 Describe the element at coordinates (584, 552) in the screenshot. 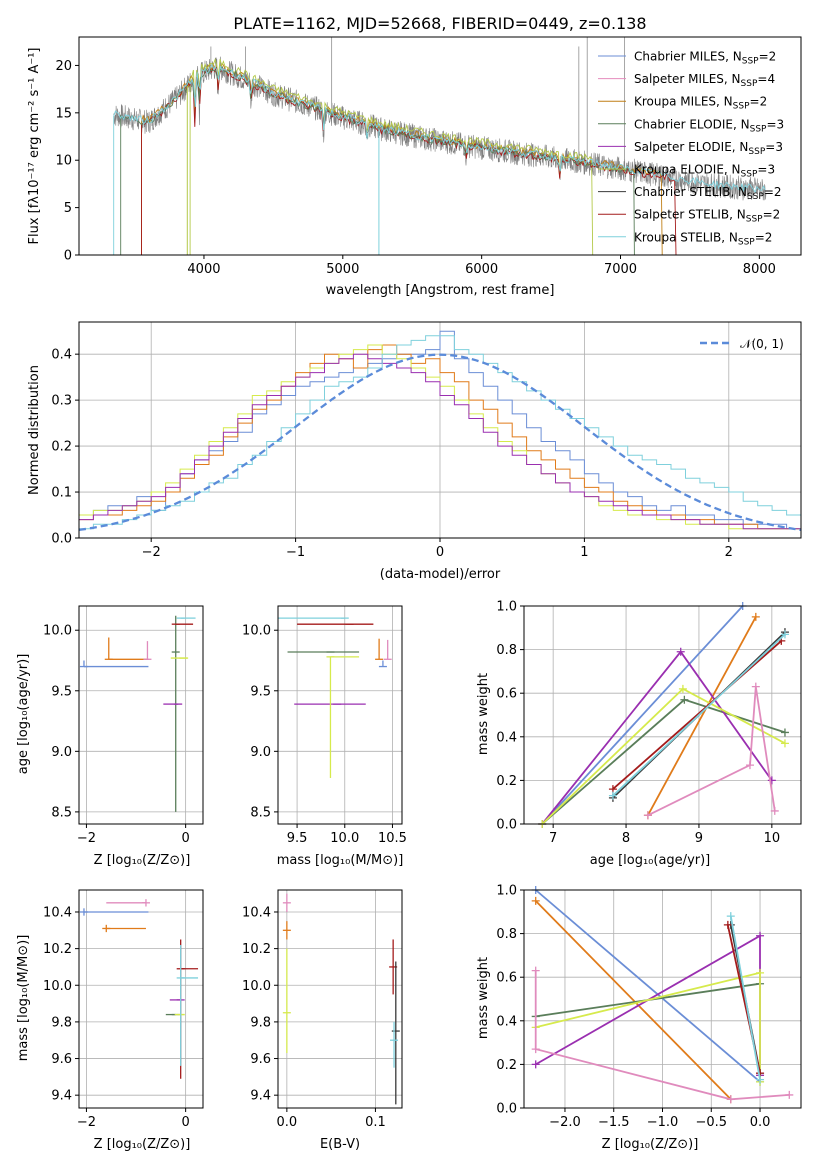

I see `x-tick-label: 1` at that location.